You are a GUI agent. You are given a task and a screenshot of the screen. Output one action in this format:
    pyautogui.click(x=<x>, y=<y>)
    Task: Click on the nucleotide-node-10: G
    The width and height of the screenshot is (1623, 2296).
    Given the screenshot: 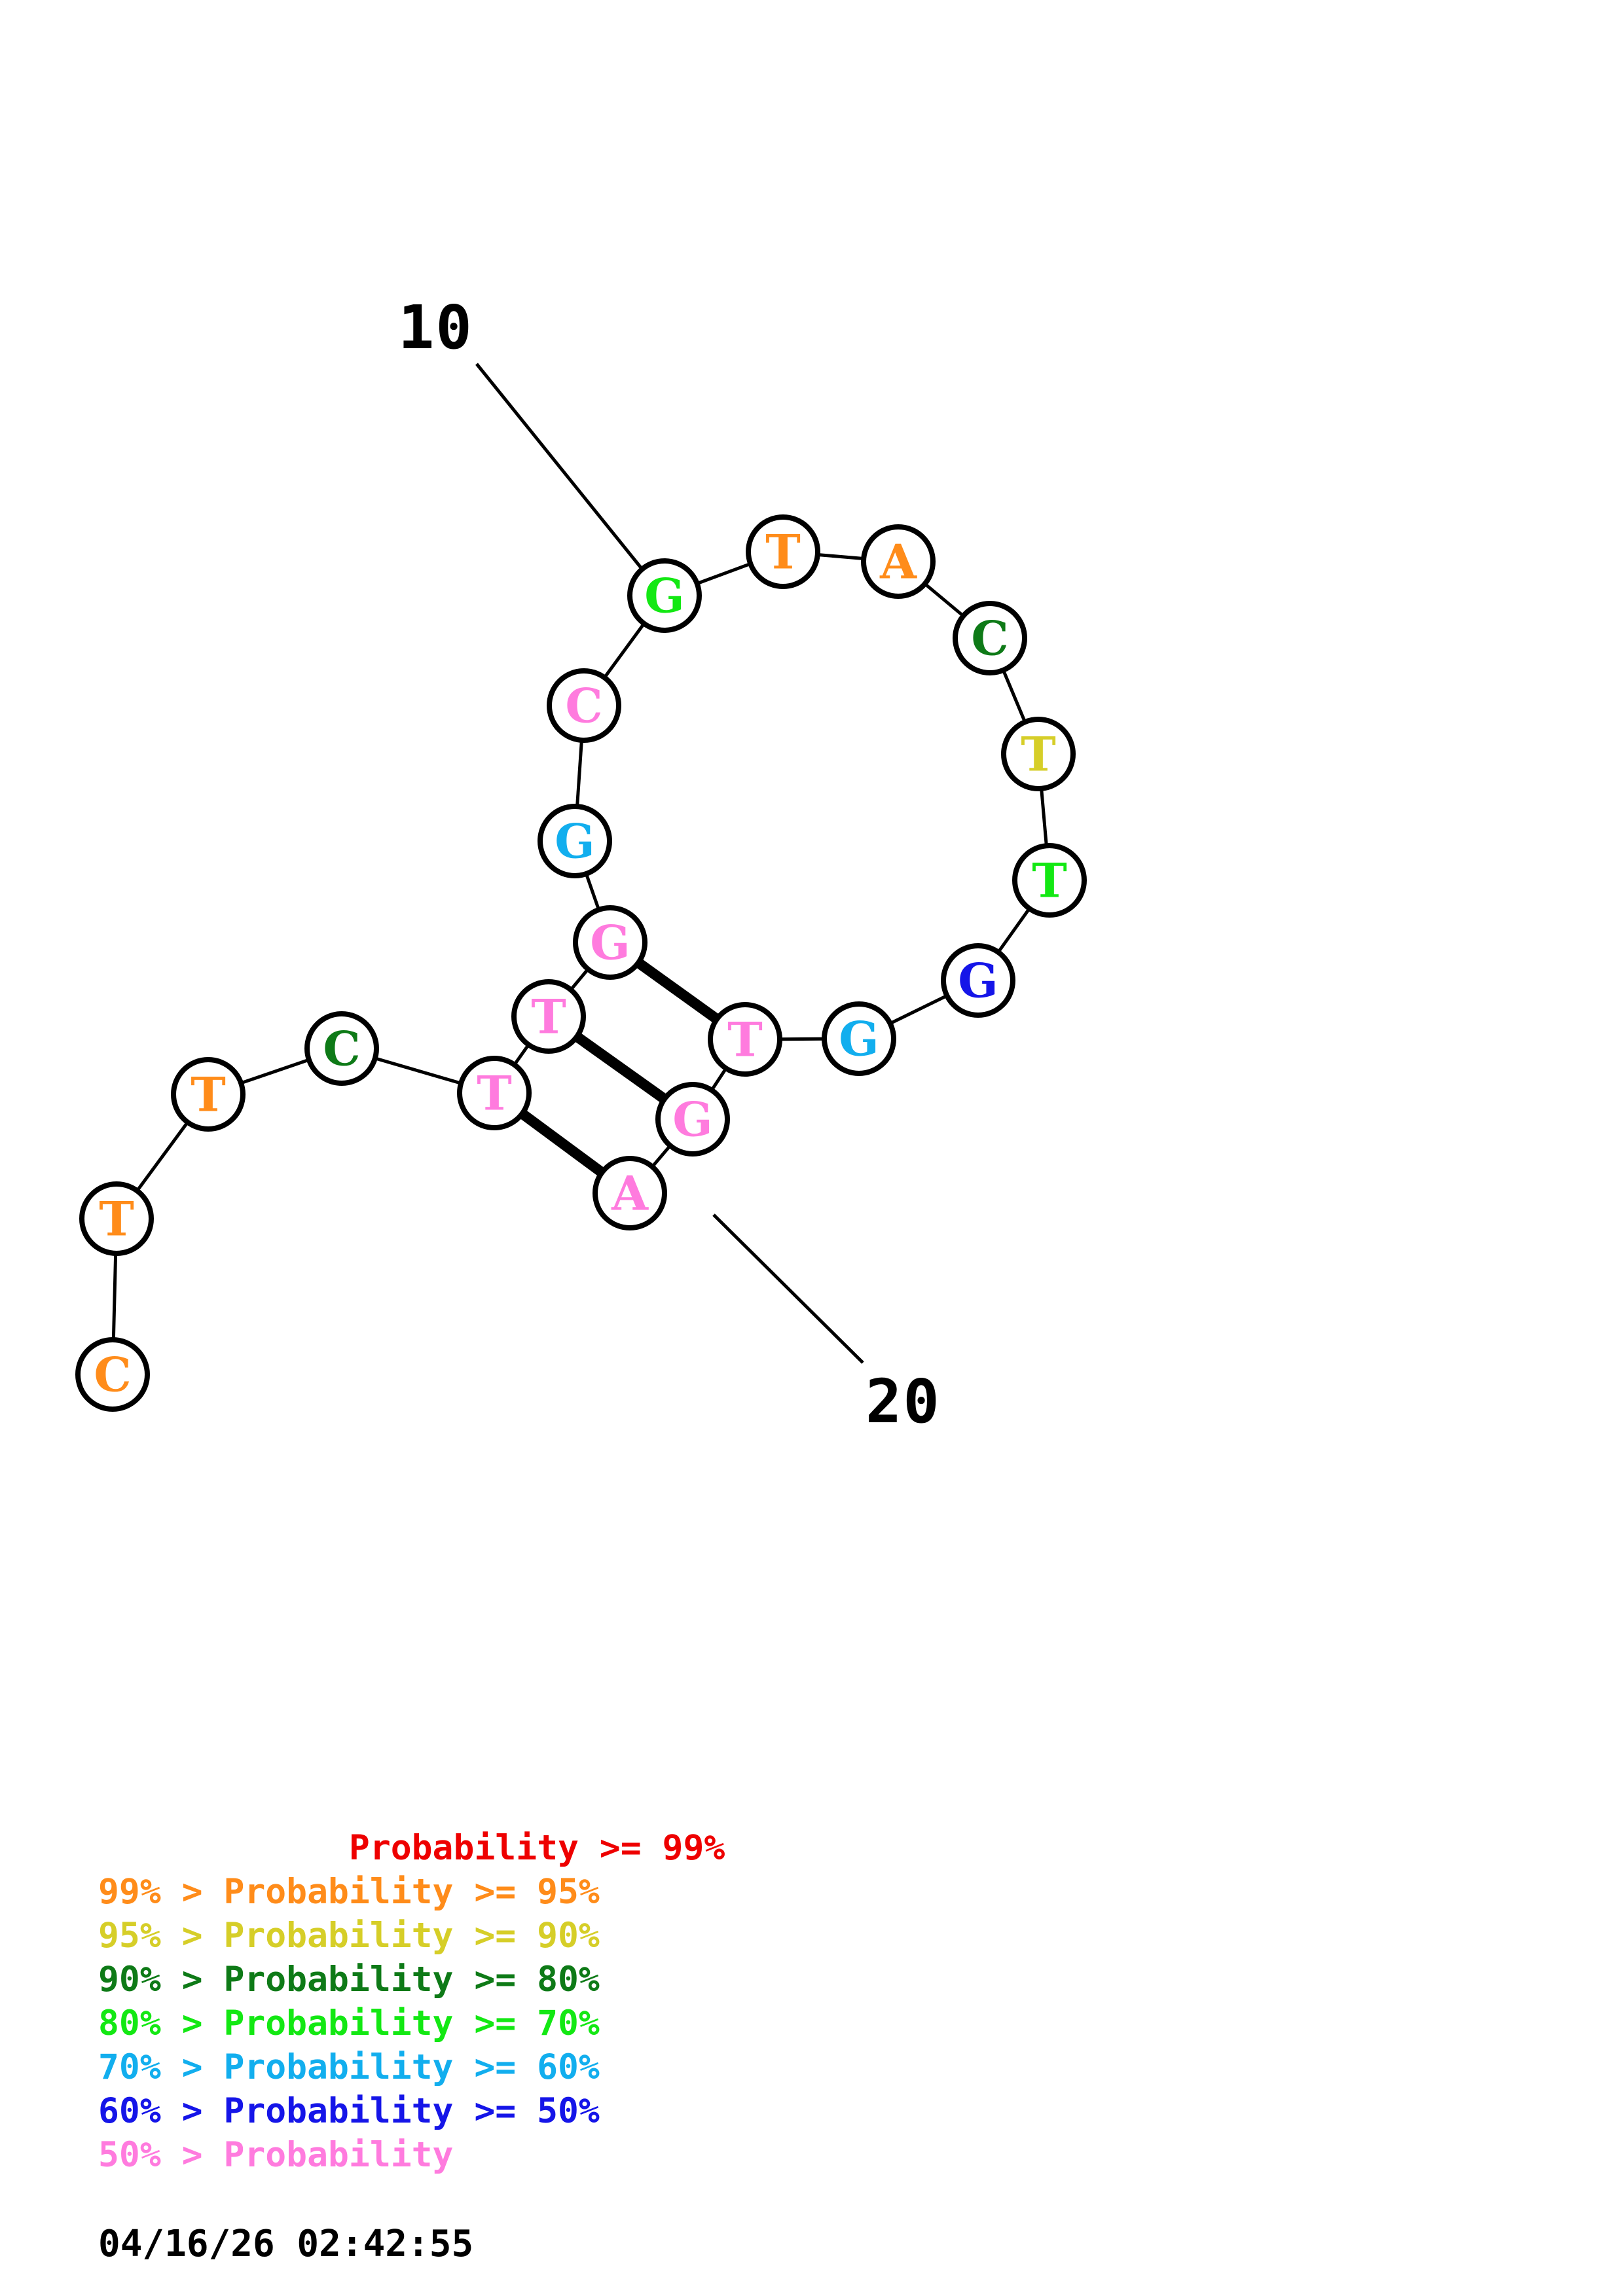 What is the action you would take?
    pyautogui.click(x=664, y=595)
    